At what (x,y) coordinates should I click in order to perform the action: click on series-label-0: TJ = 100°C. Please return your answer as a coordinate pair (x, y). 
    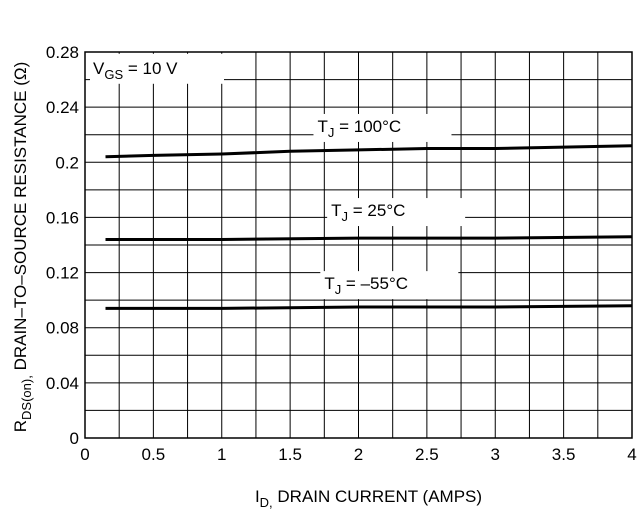
    Looking at the image, I should click on (359, 128).